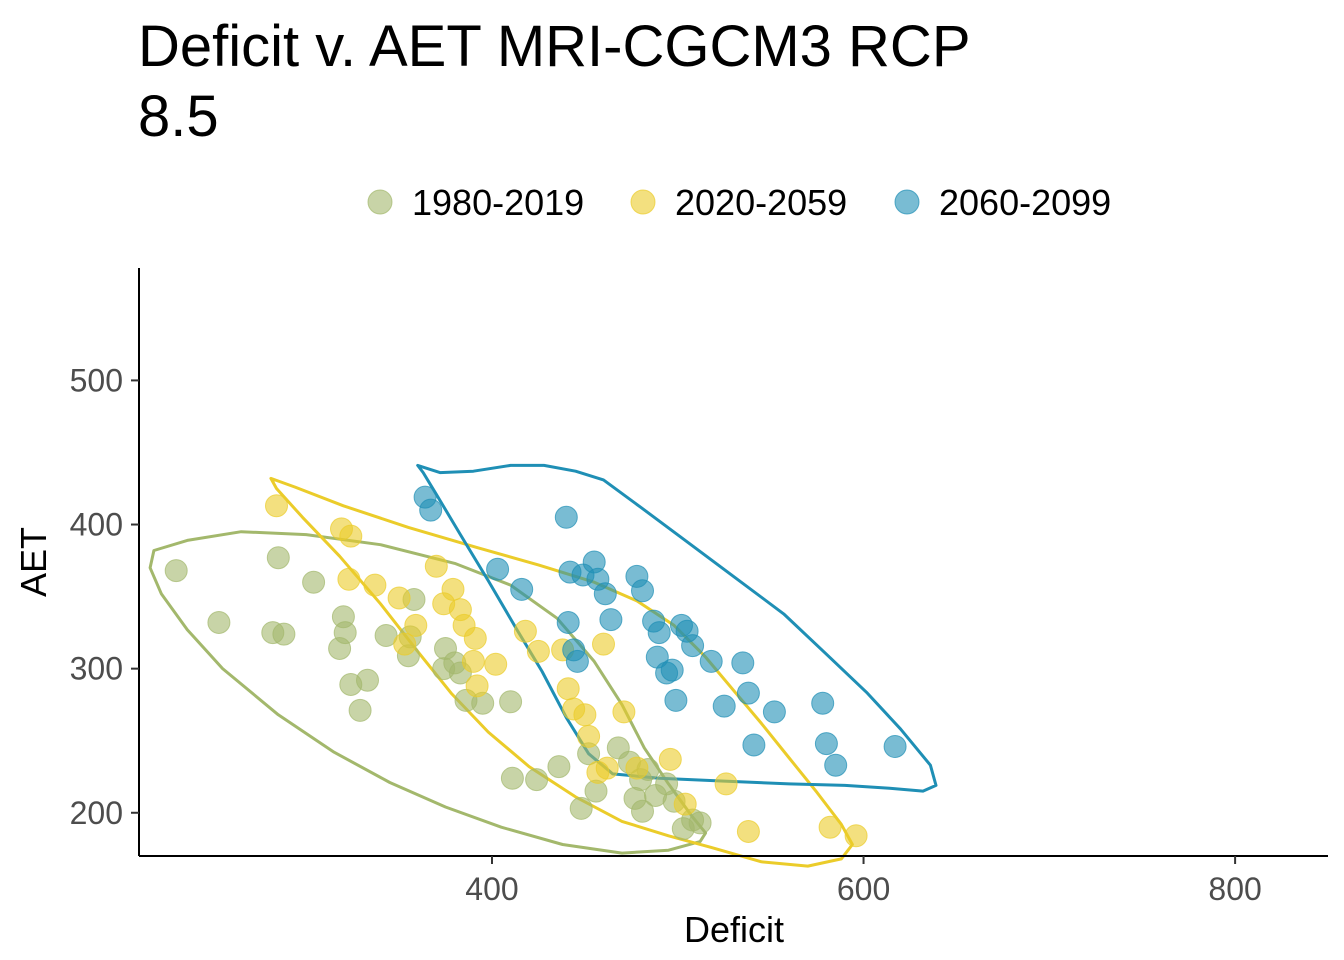 This screenshot has height=960, width=1344. I want to click on legend-key-2060-2099, so click(907, 202).